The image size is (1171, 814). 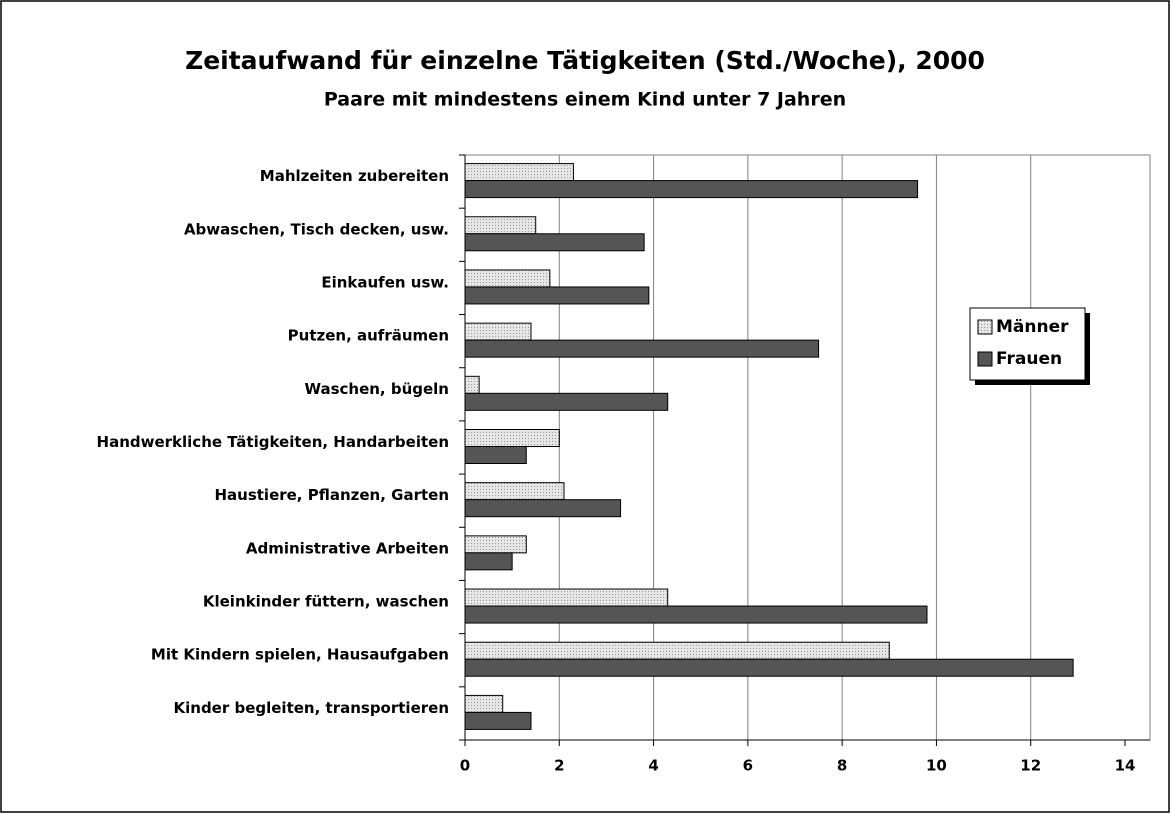 I want to click on y-tick-label: Mit Kindern spielen, Hausaufgaben, so click(x=300, y=655).